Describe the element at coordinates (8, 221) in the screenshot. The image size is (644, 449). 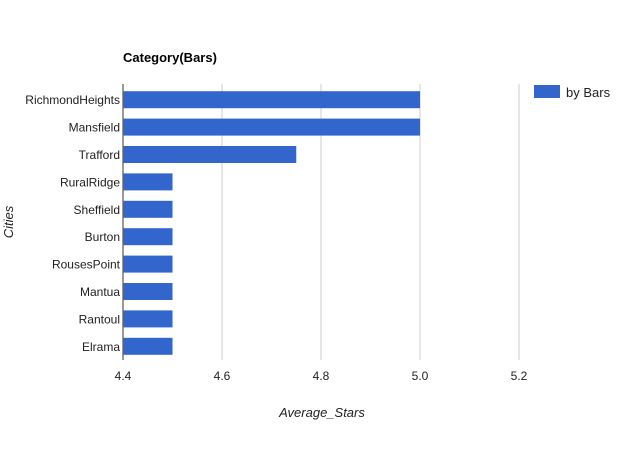
I see `y-axis-label: Cities` at that location.